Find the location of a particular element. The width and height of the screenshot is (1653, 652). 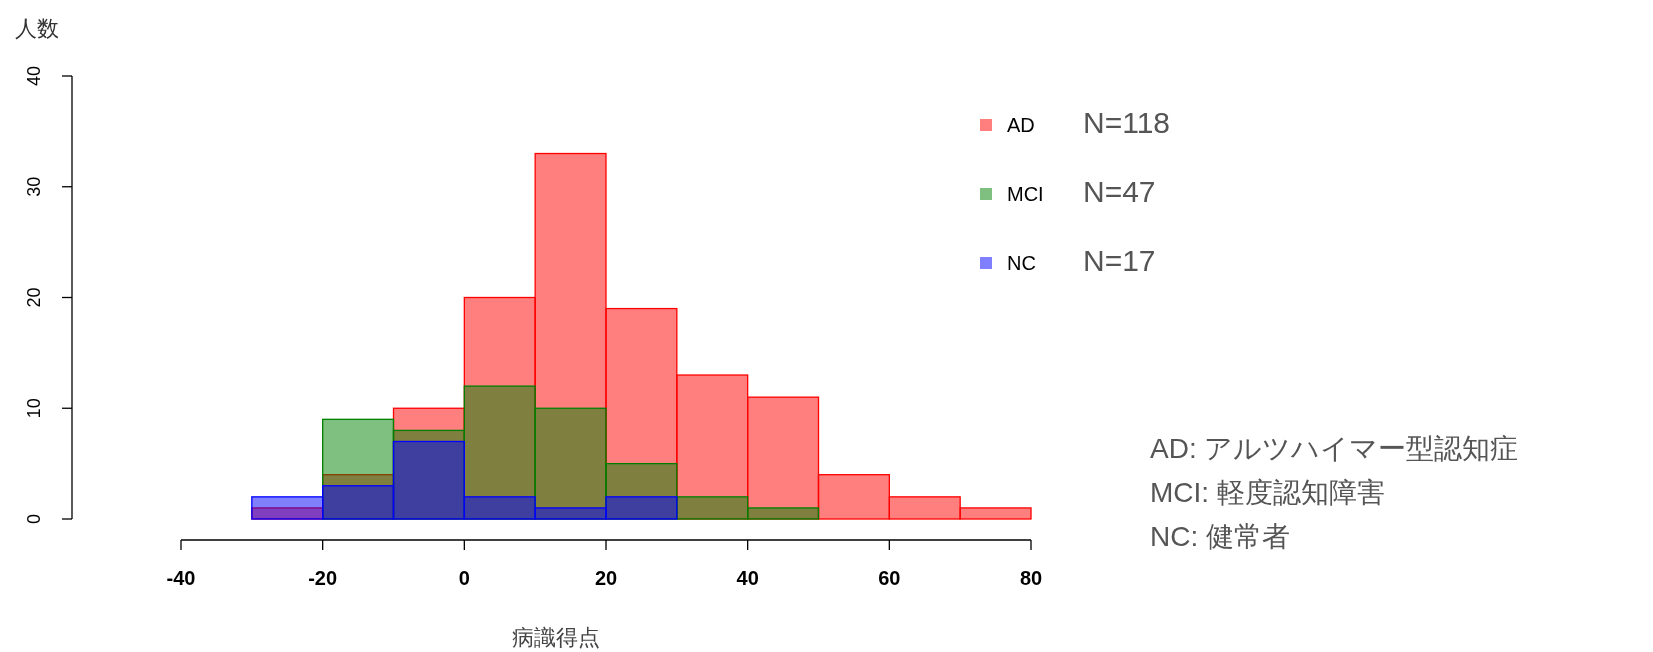

y-tick-label: 10 is located at coordinates (34, 408).